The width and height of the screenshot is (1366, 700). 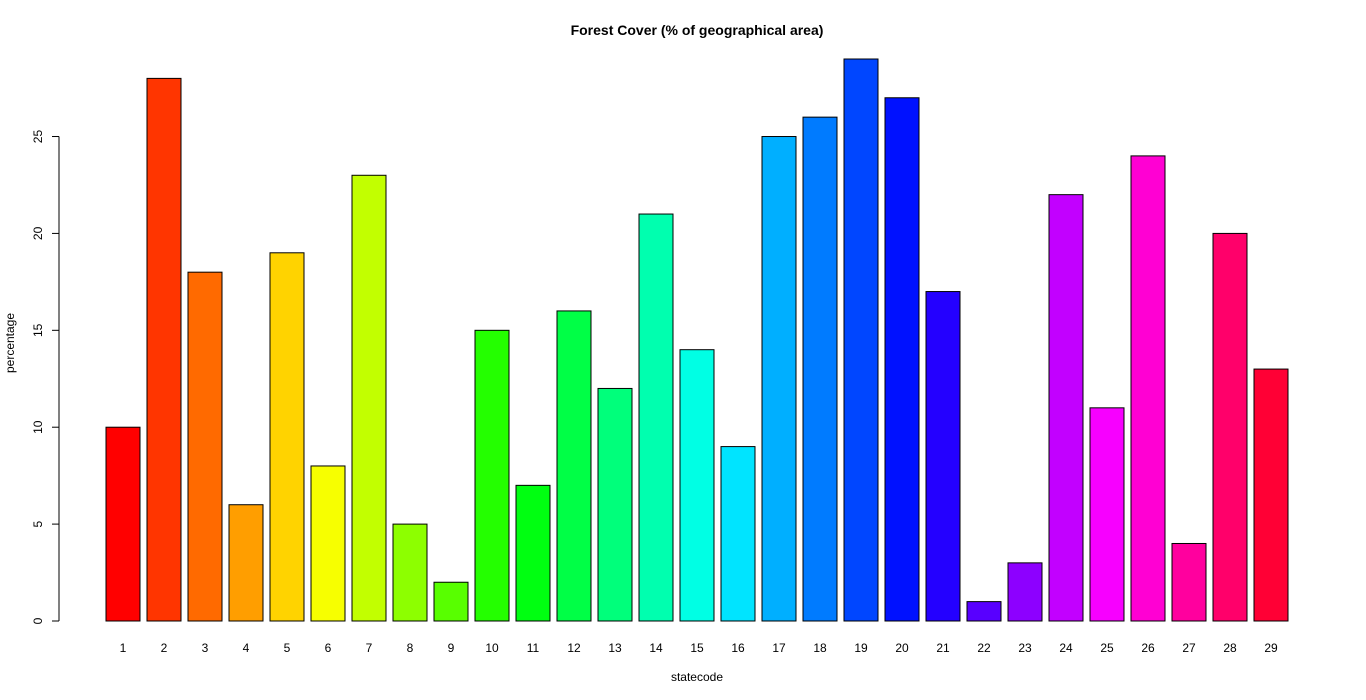 What do you see at coordinates (779, 648) in the screenshot?
I see `x-tick-label: 17` at bounding box center [779, 648].